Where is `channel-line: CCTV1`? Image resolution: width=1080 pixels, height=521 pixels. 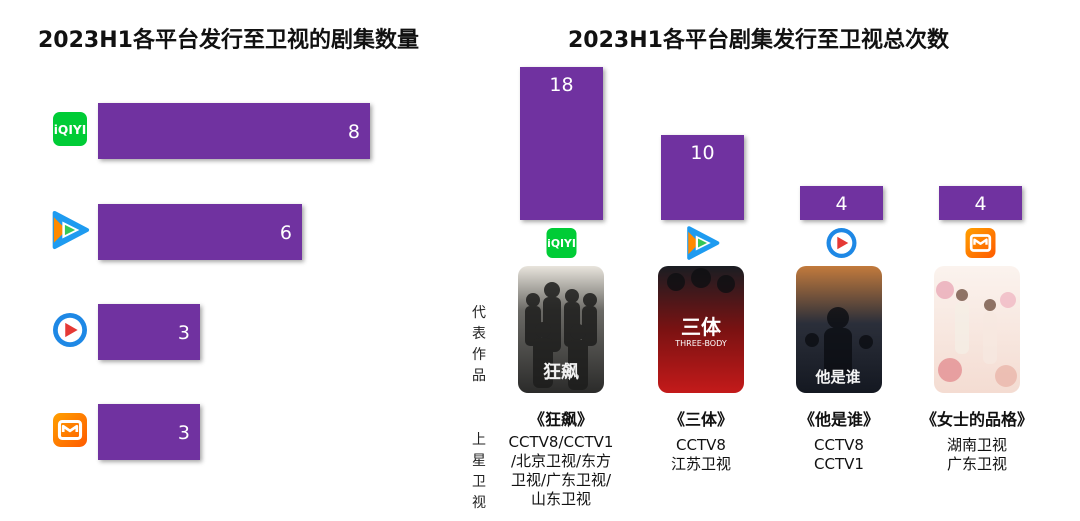 channel-line: CCTV1 is located at coordinates (839, 464).